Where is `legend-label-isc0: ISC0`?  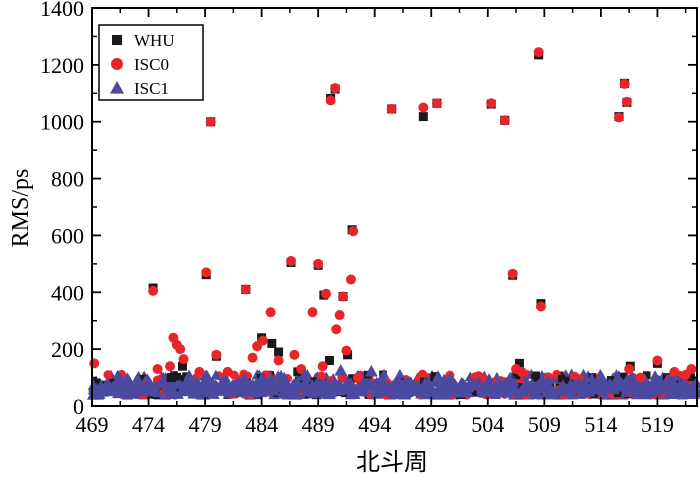
legend-label-isc0: ISC0 is located at coordinates (151, 64).